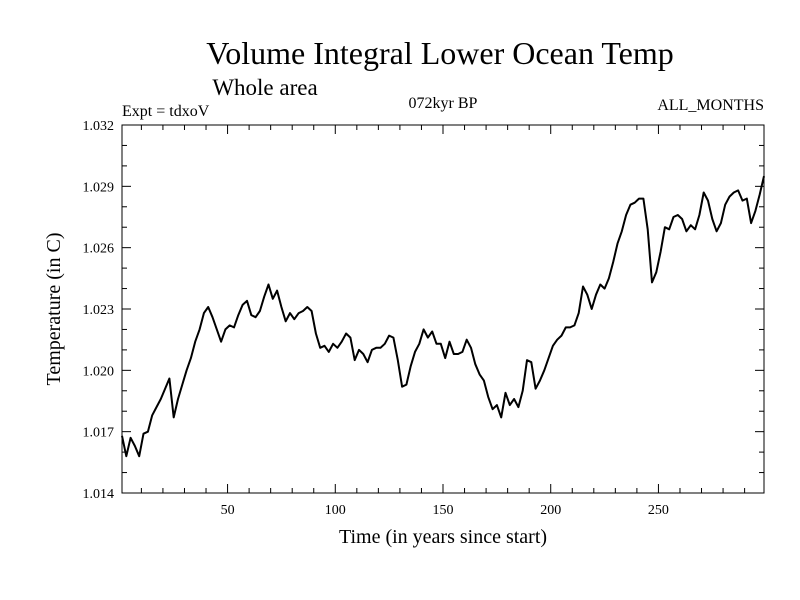  What do you see at coordinates (440, 53) in the screenshot?
I see `chart-title: Volume Integral Lower Ocean Temp` at bounding box center [440, 53].